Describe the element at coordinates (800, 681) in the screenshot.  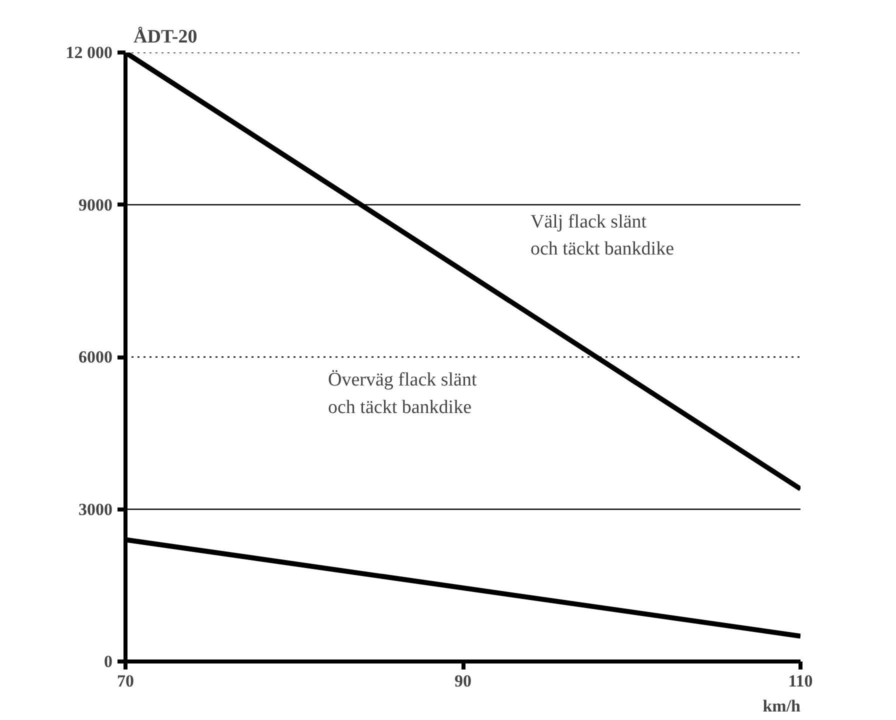
I see `x-tick-label: 110` at that location.